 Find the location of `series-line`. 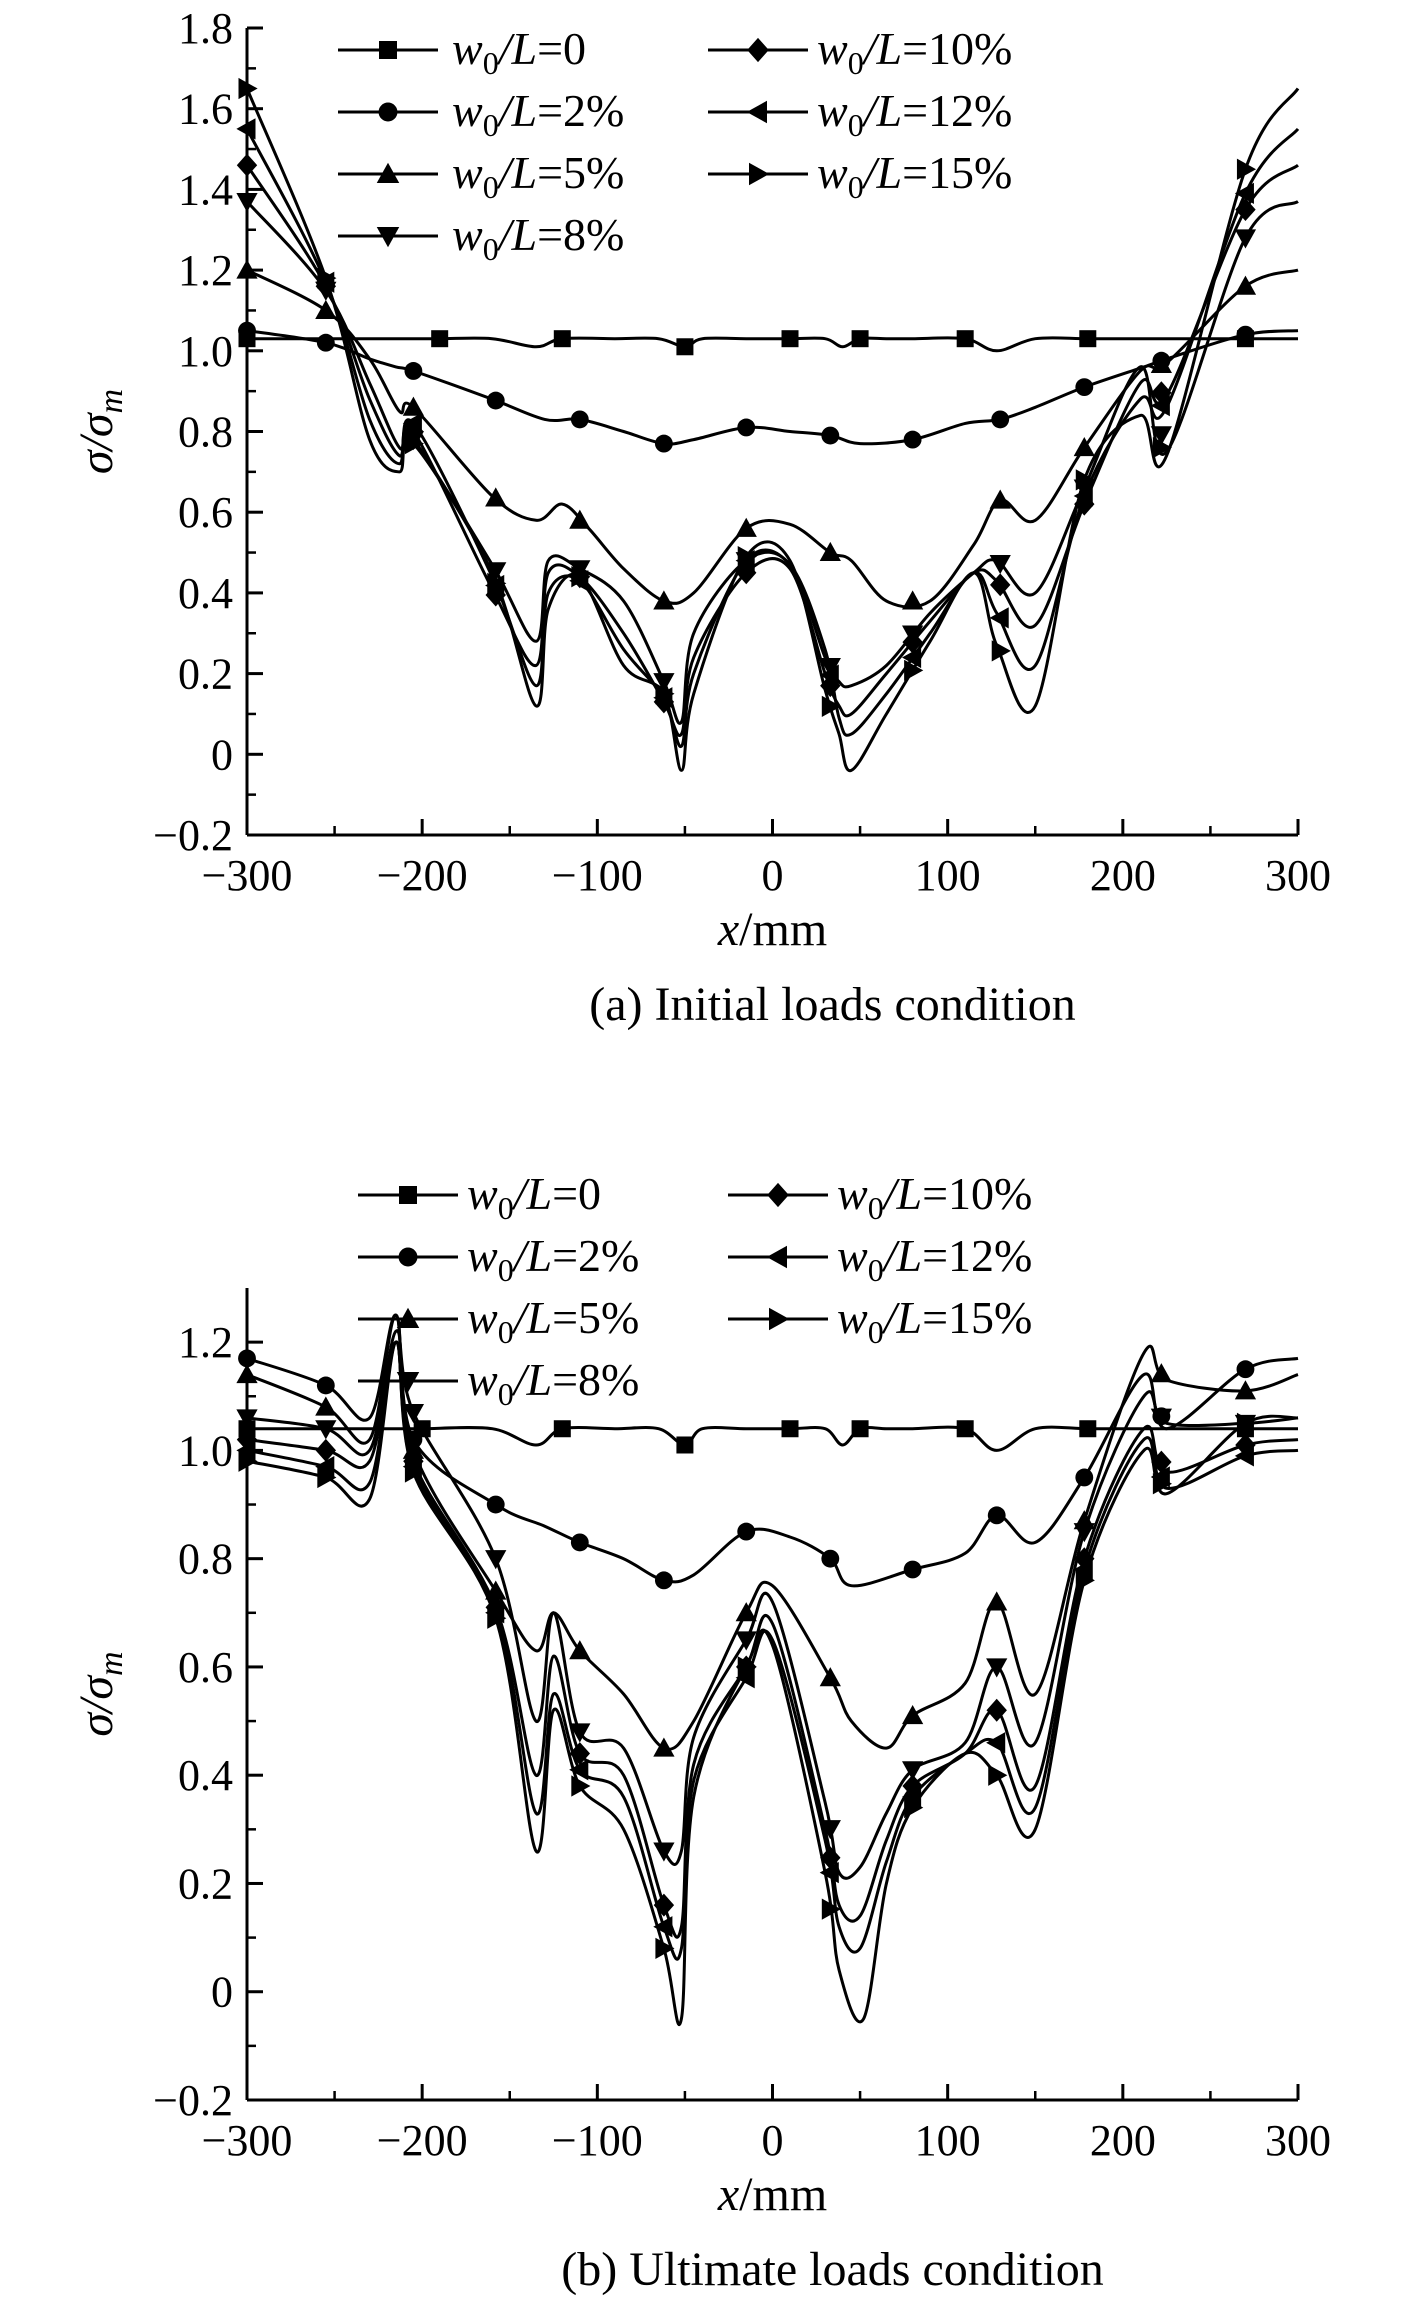

series-line is located at coordinates (772, 1450).